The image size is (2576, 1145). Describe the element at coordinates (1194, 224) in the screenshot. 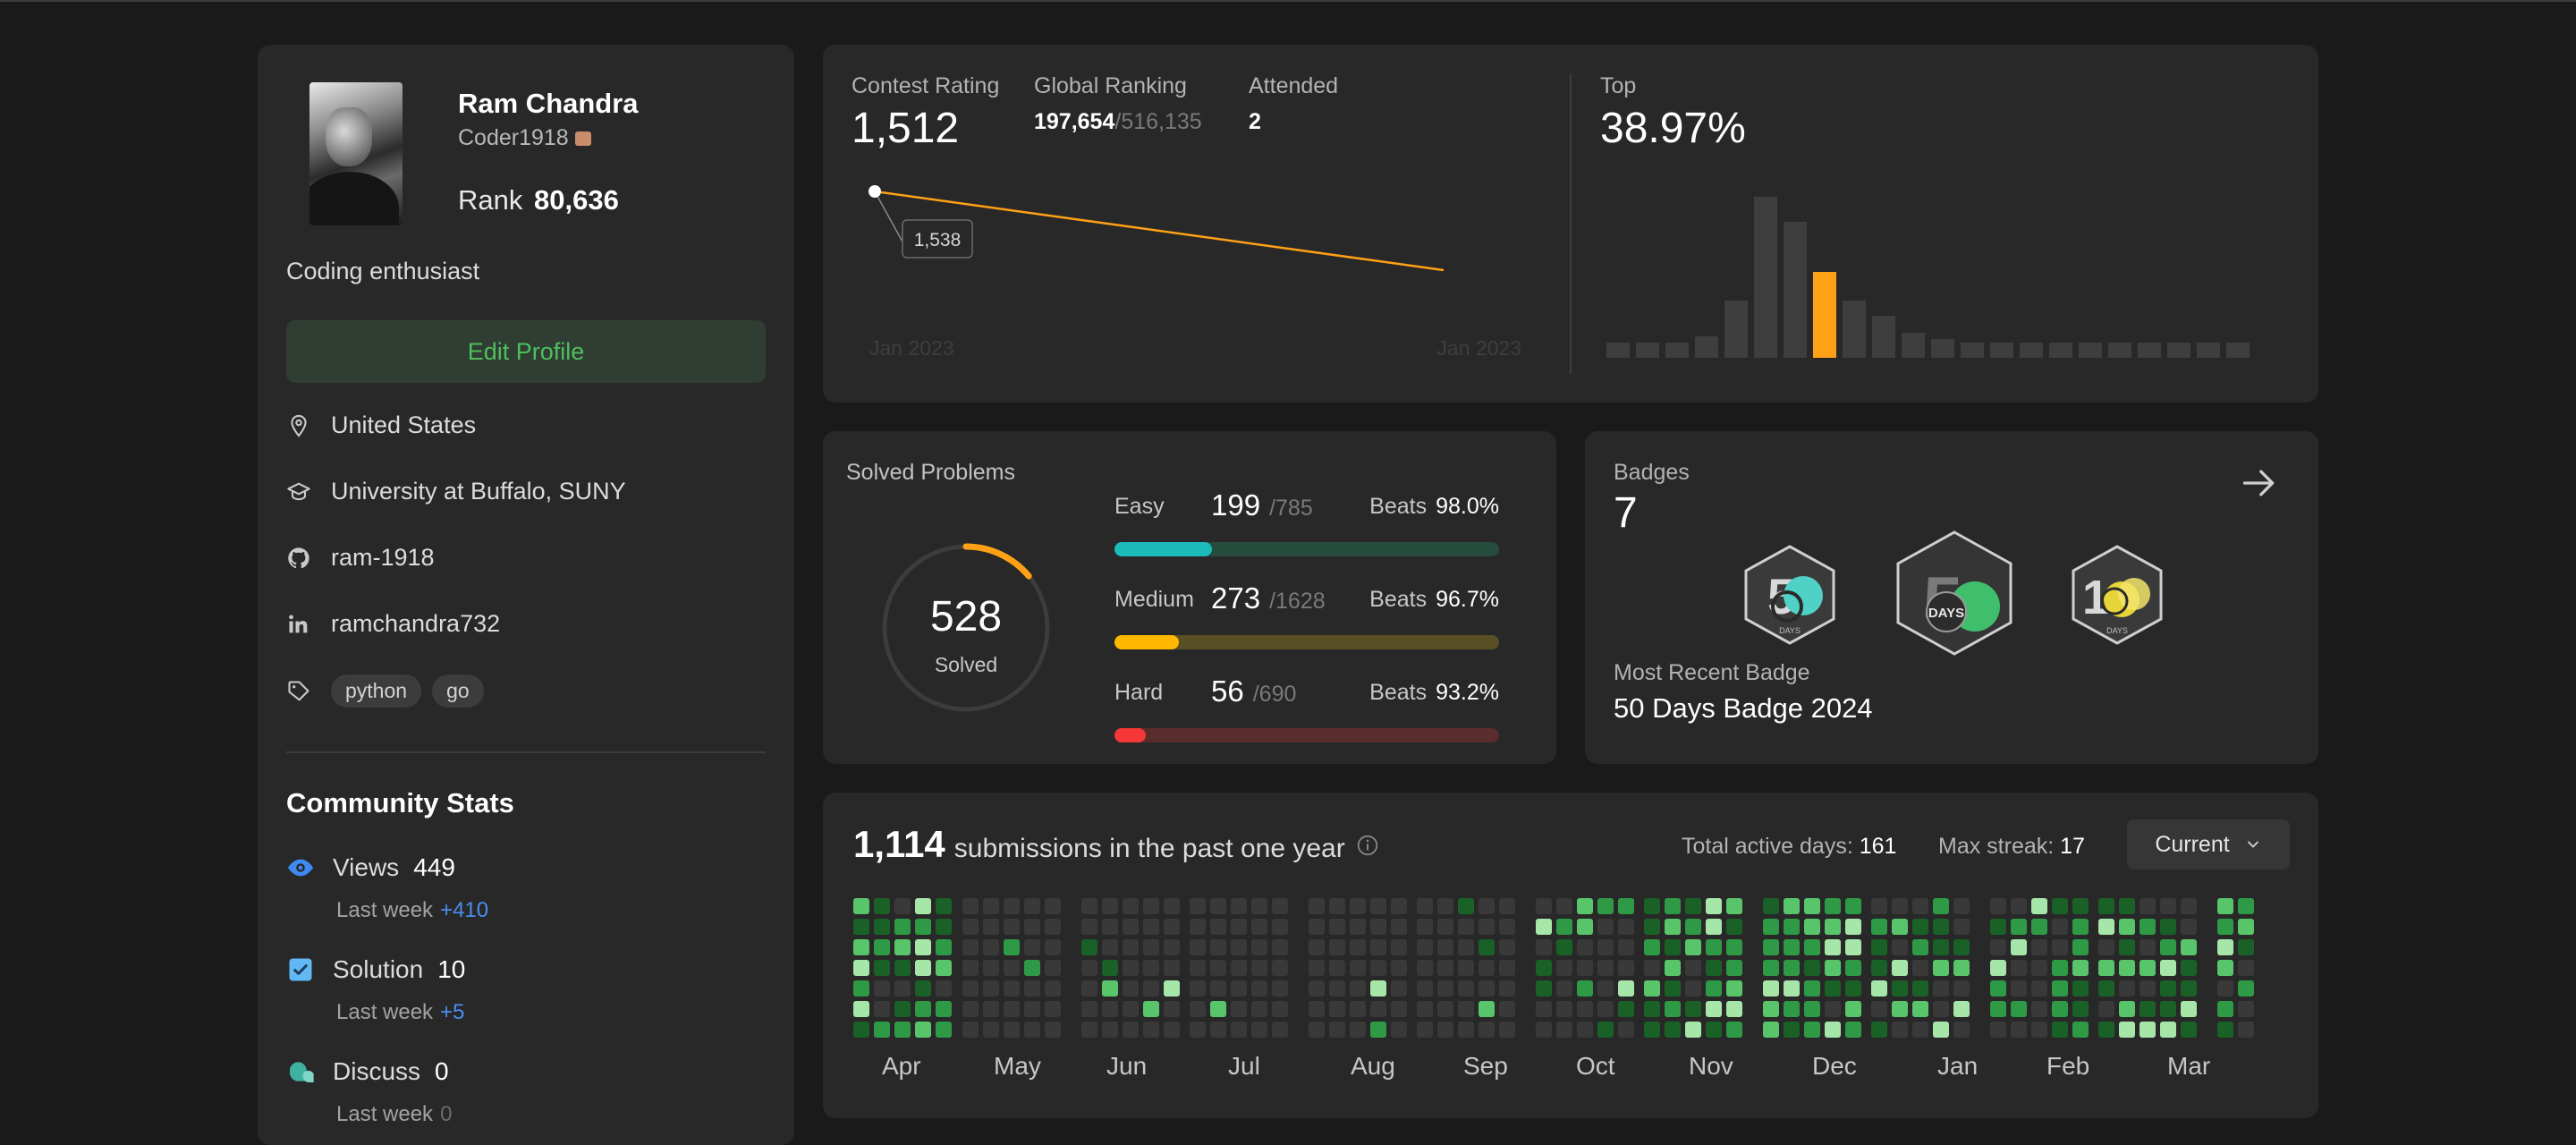

I see `rating-line-chart: 1,538 Jan 2023 Jan 2023` at that location.